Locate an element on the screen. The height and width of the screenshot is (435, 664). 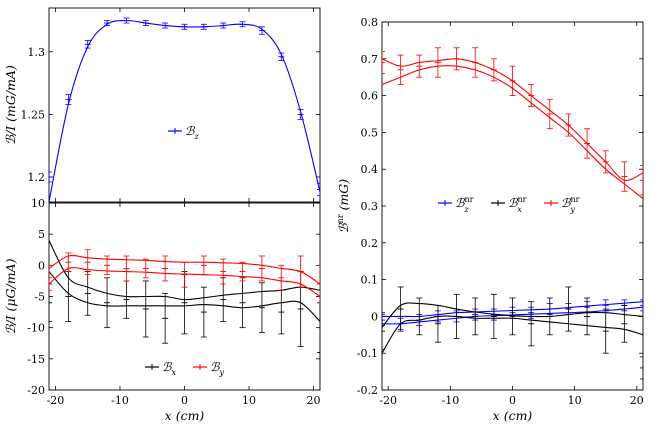
y-tick-label: 0.2 is located at coordinates (370, 243).